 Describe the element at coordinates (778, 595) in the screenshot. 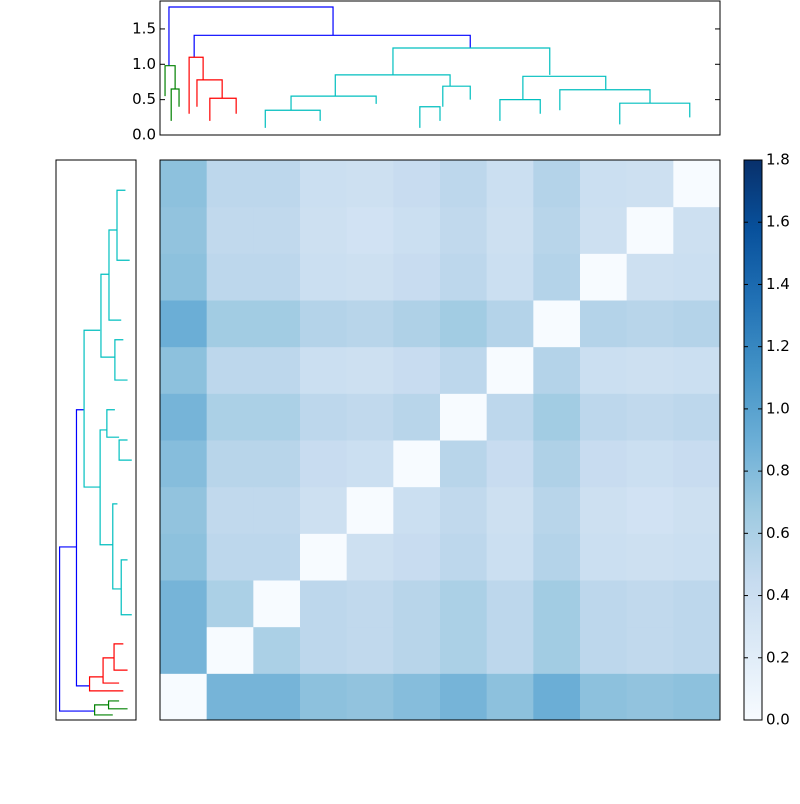

I see `colorbar-tick-label: 0.4` at that location.